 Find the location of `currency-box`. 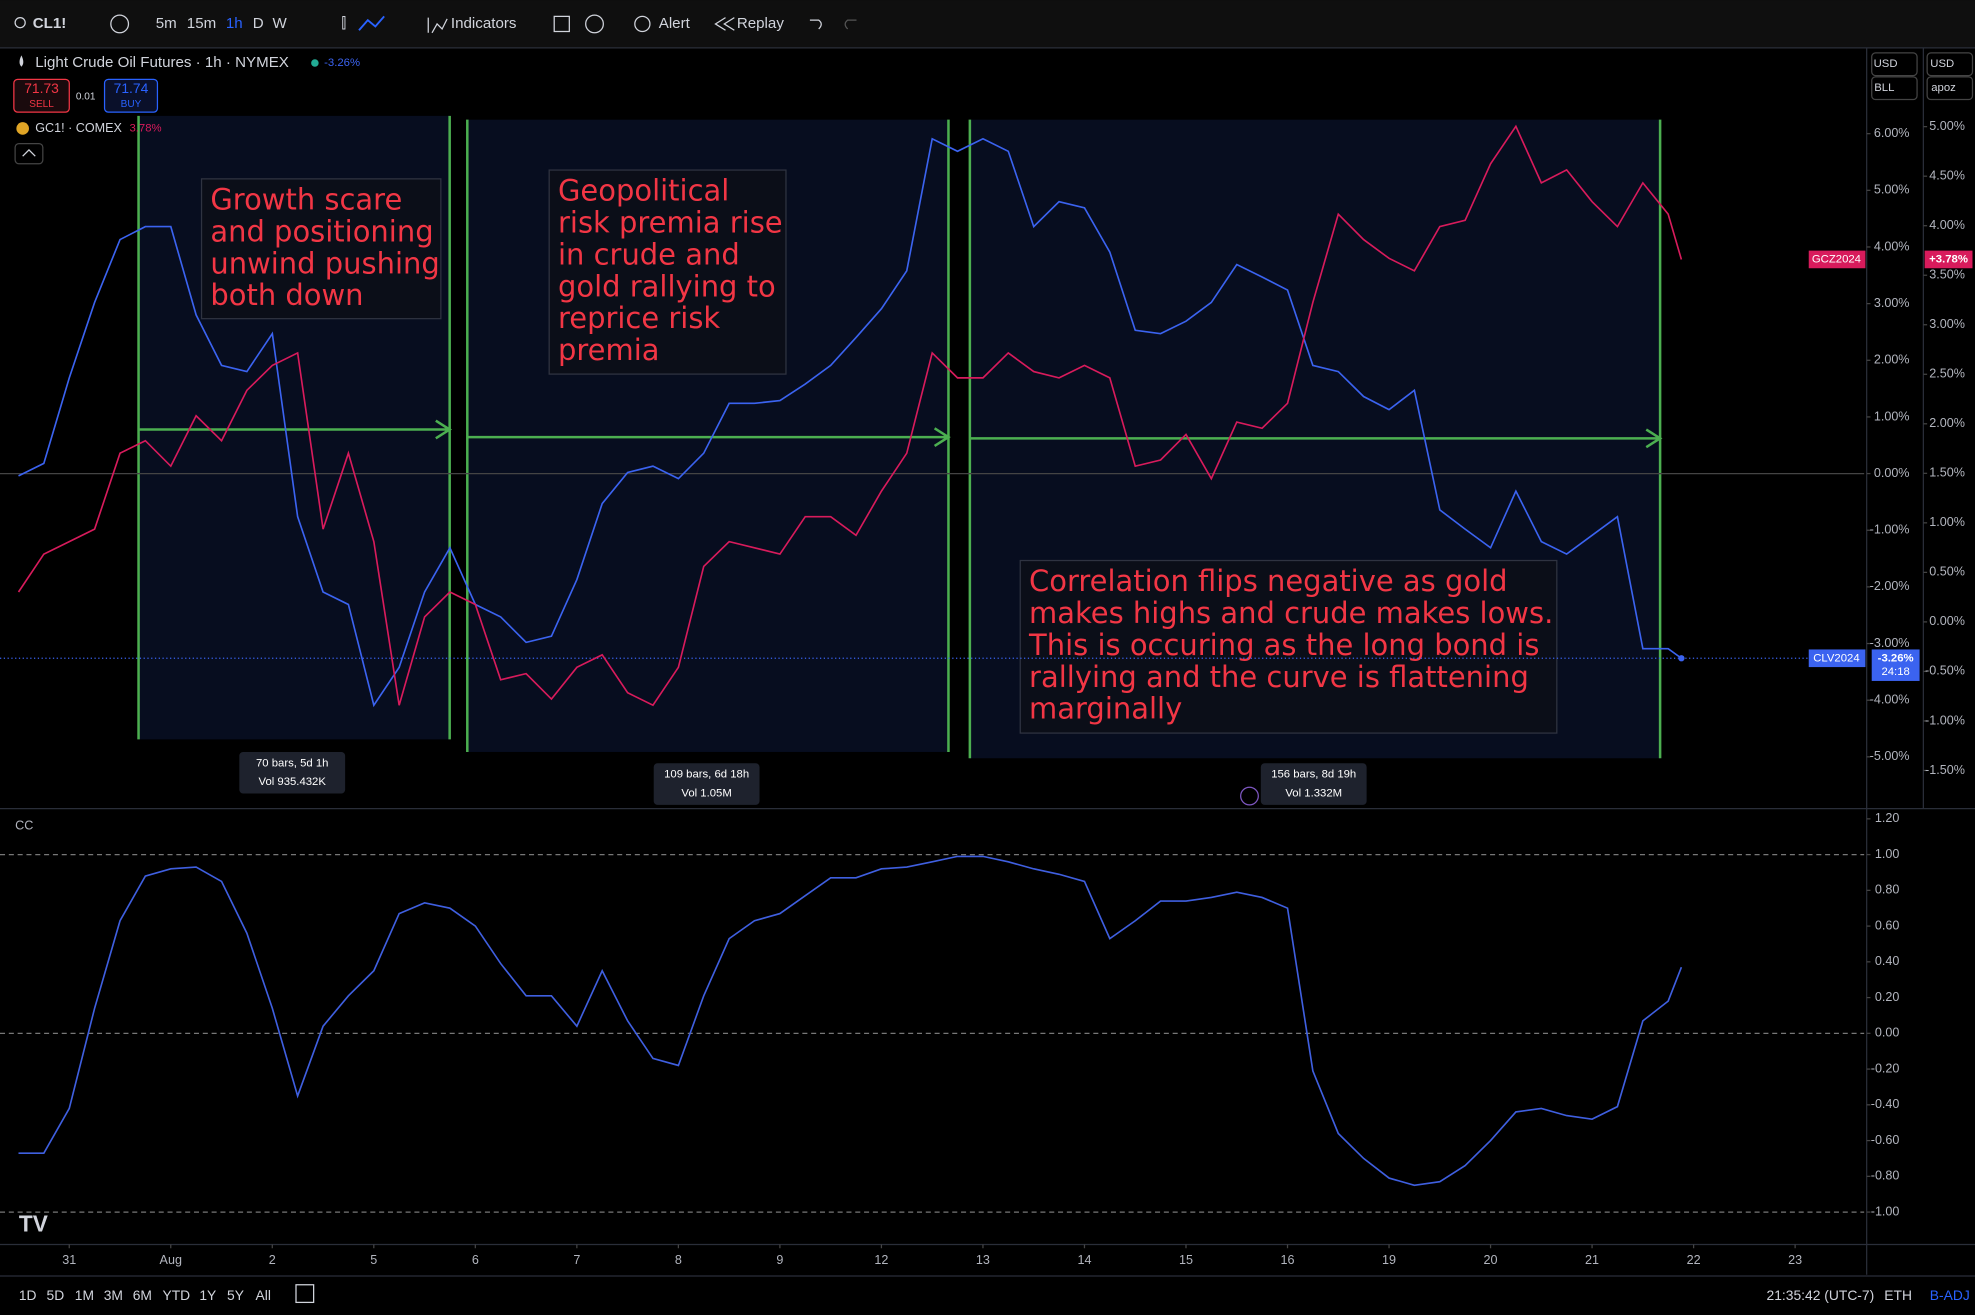

currency-box is located at coordinates (1894, 64).